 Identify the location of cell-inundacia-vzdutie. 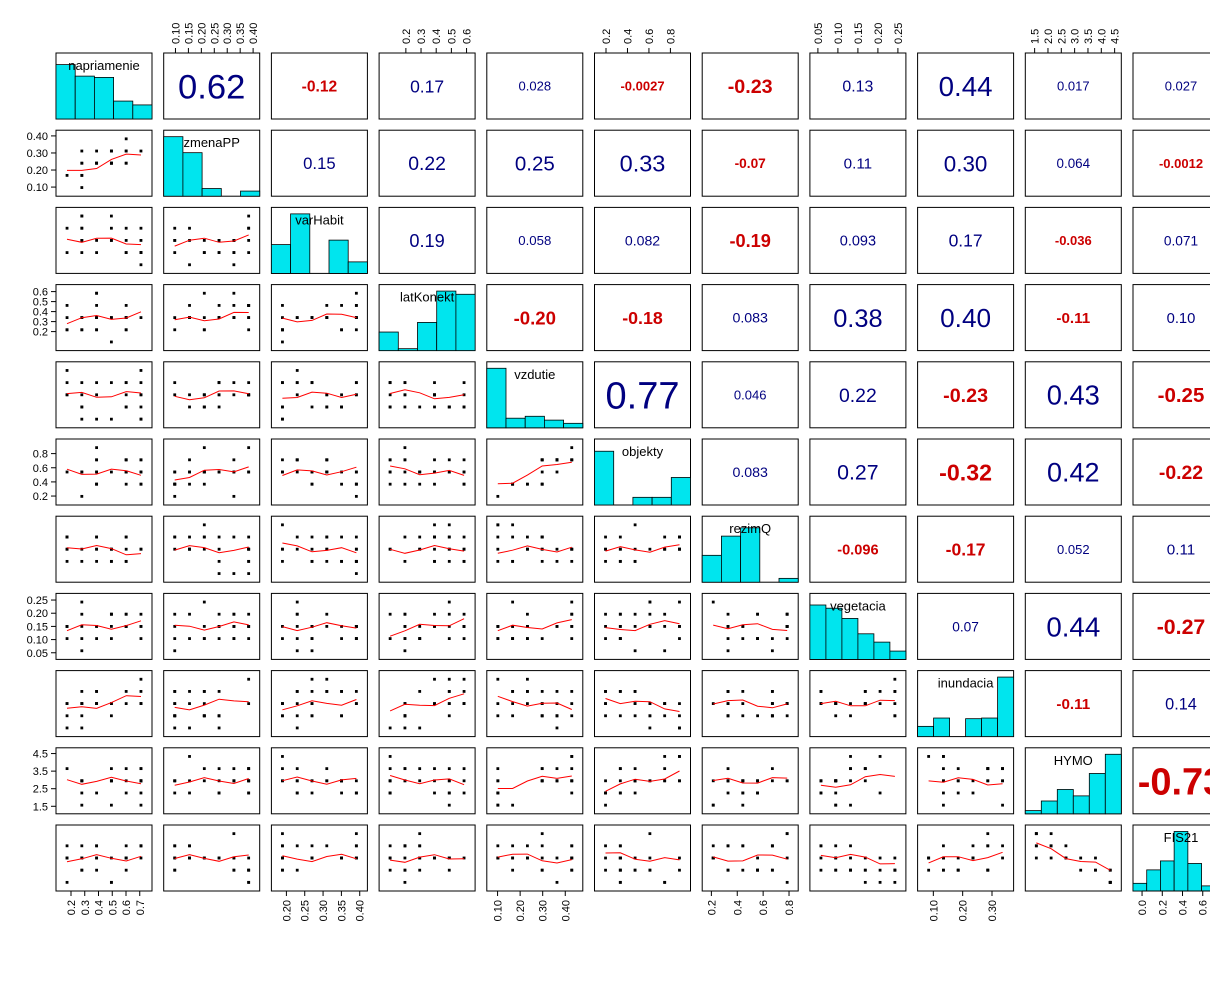
(535, 704).